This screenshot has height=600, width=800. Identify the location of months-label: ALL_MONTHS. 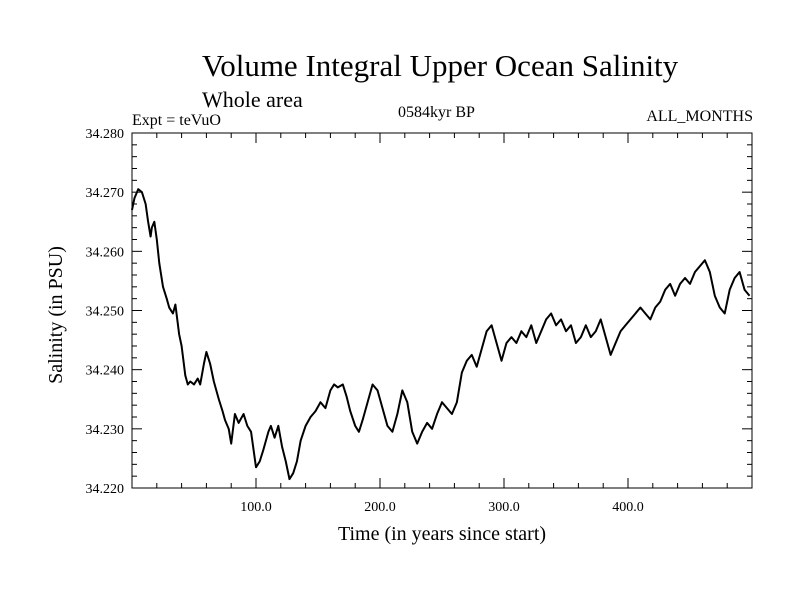
(699, 116).